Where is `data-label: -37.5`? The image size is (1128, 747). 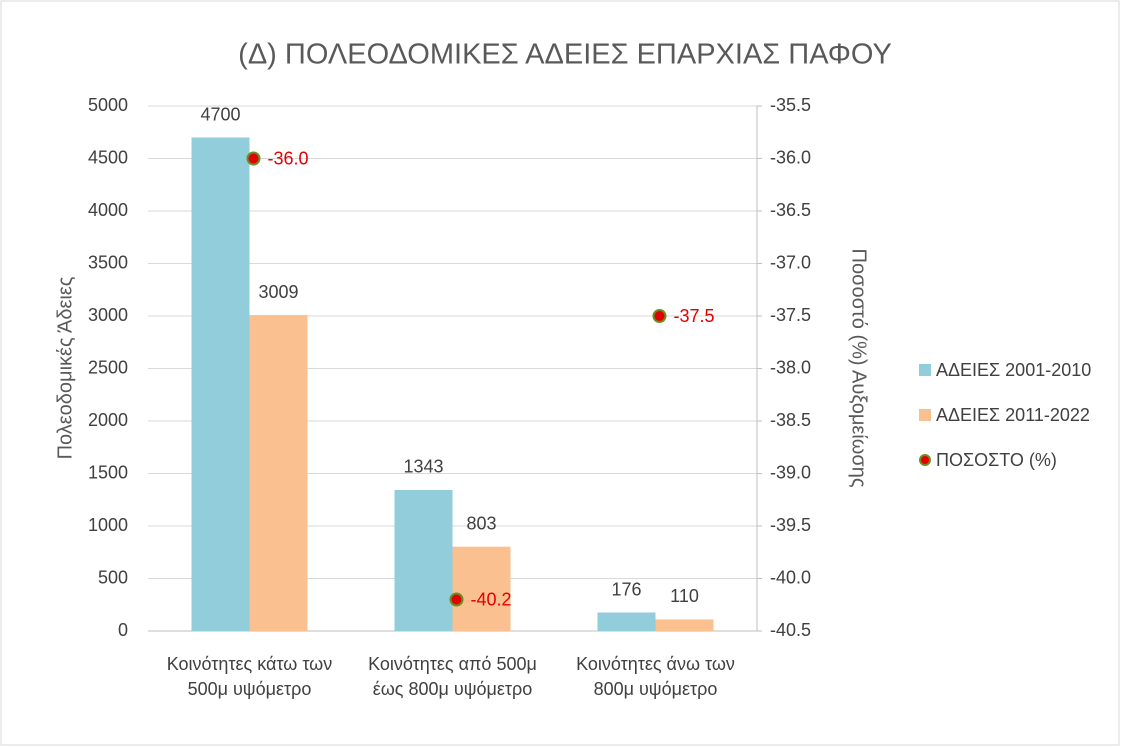
data-label: -37.5 is located at coordinates (694, 316).